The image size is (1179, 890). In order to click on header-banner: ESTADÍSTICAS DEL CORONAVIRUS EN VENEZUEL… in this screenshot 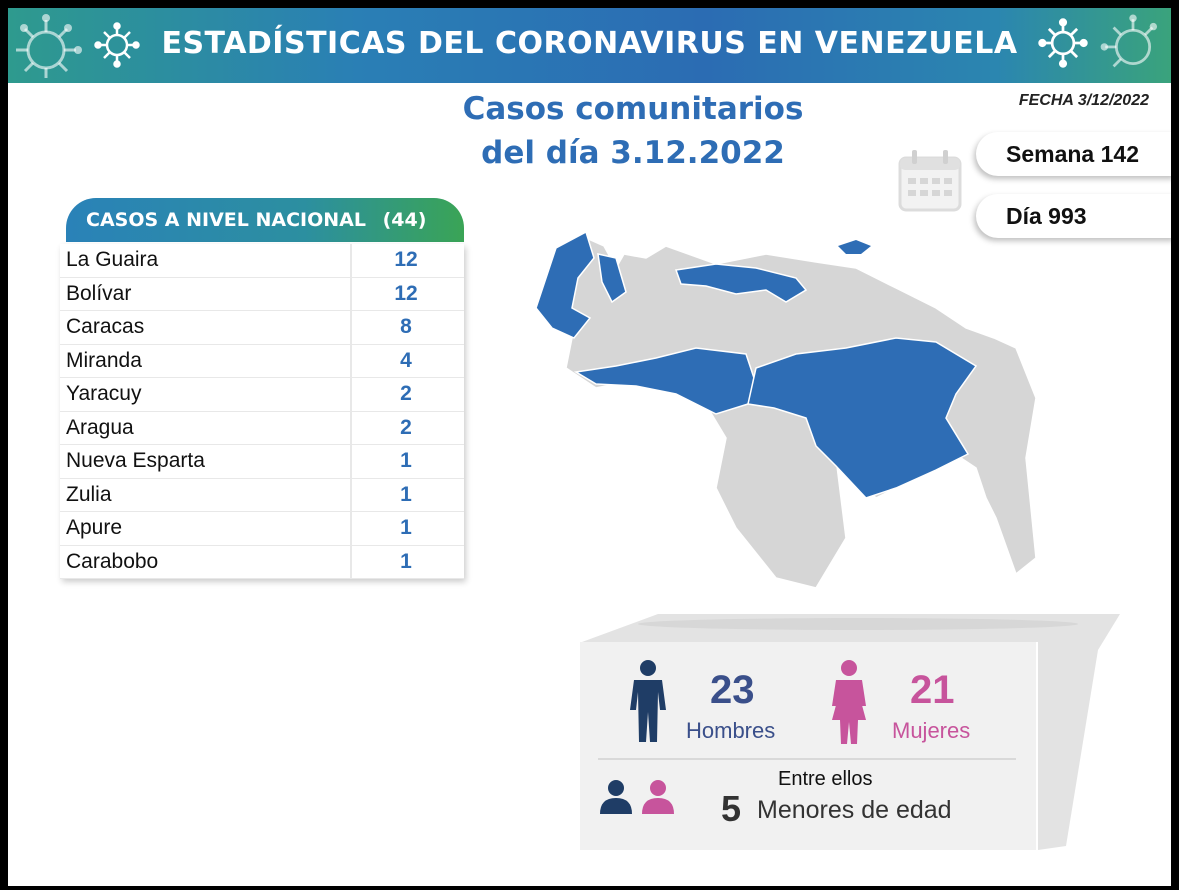, I will do `click(589, 45)`.